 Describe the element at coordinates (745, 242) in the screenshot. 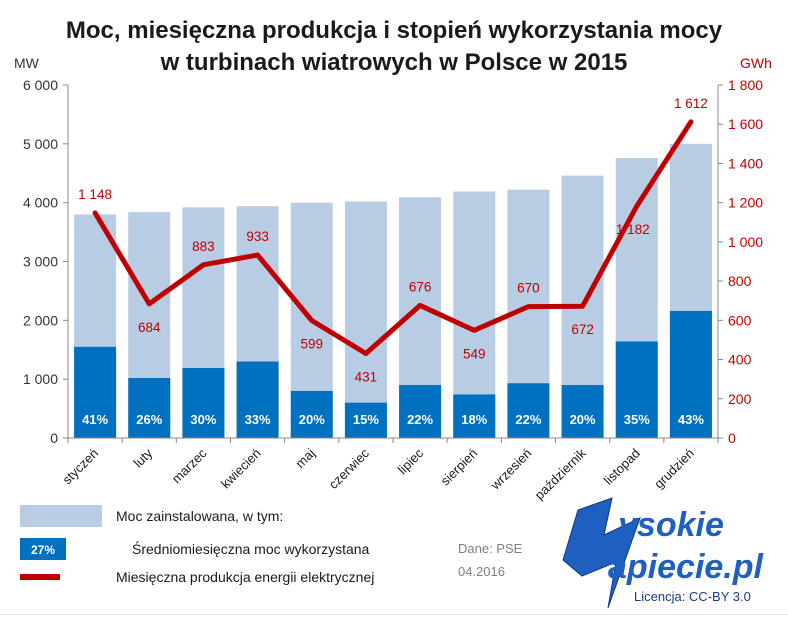

I see `right-tick-label: 1 000` at that location.